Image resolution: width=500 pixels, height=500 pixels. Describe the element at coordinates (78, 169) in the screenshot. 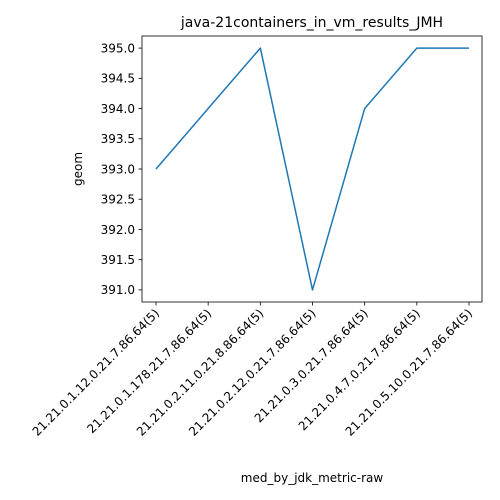

I see `y-axis-label: geom` at that location.